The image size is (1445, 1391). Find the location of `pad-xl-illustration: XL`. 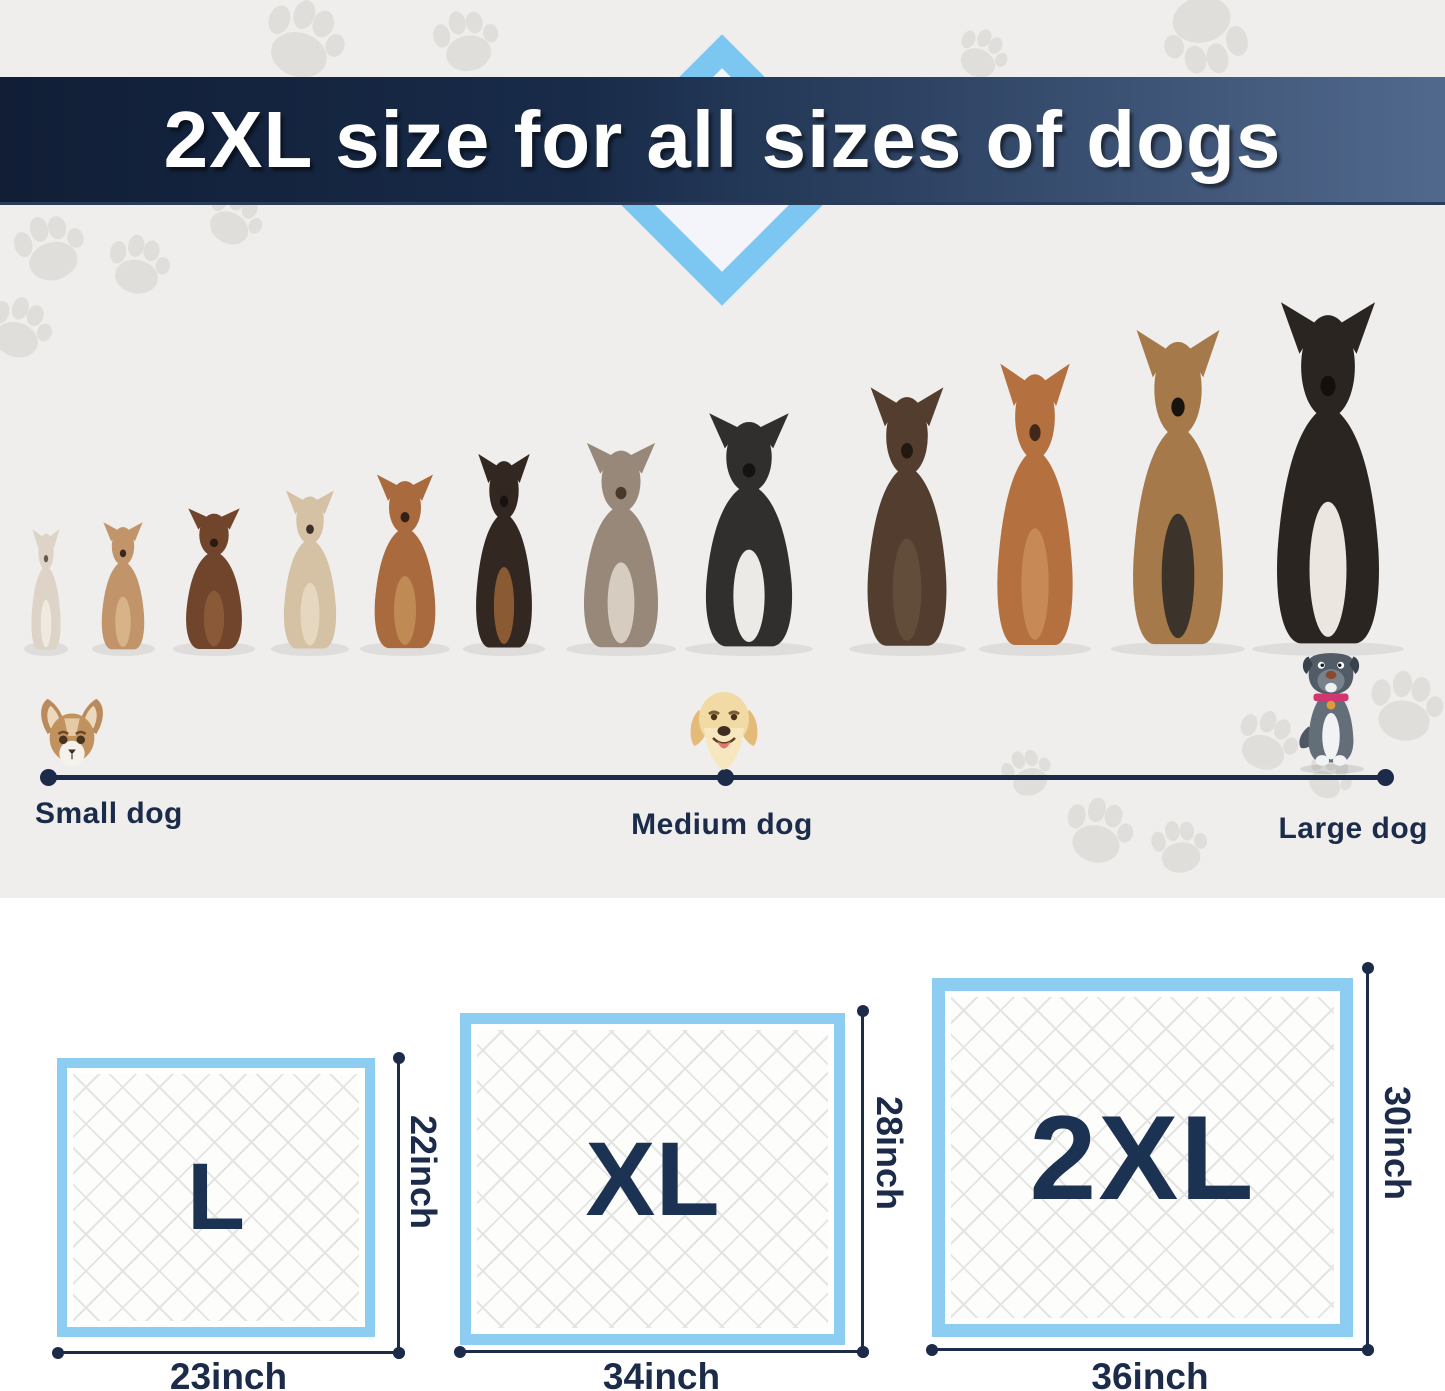

pad-xl-illustration: XL is located at coordinates (652, 1179).